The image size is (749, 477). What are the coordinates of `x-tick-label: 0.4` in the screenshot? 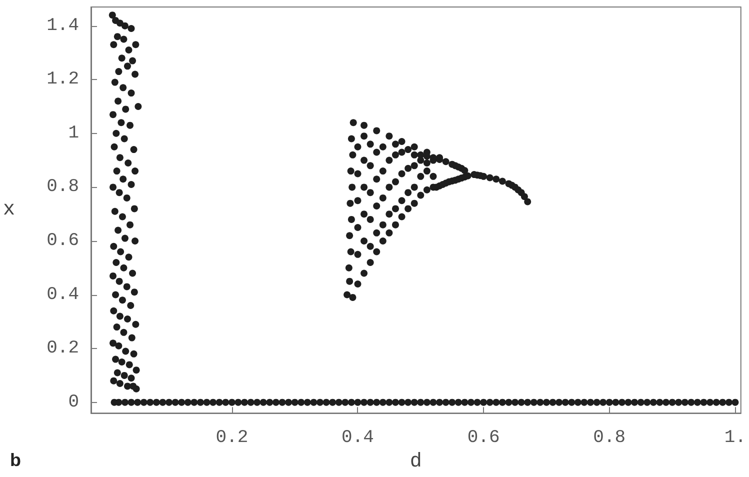 It's located at (358, 438).